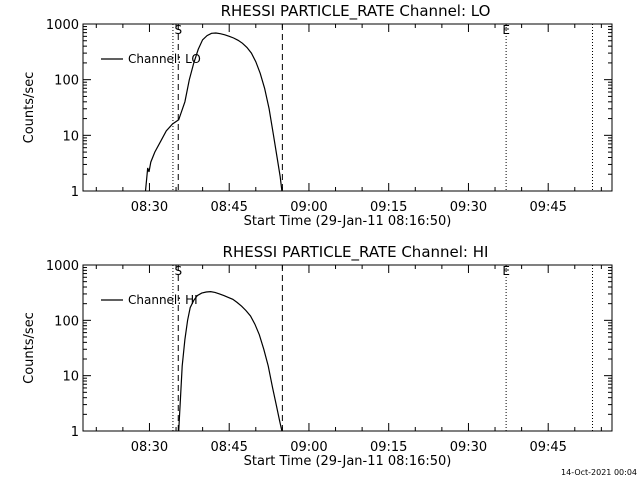 This screenshot has width=640, height=480. What do you see at coordinates (356, 252) in the screenshot?
I see `chart-title: RHESSI PARTICLE_RATE Channel: HI` at bounding box center [356, 252].